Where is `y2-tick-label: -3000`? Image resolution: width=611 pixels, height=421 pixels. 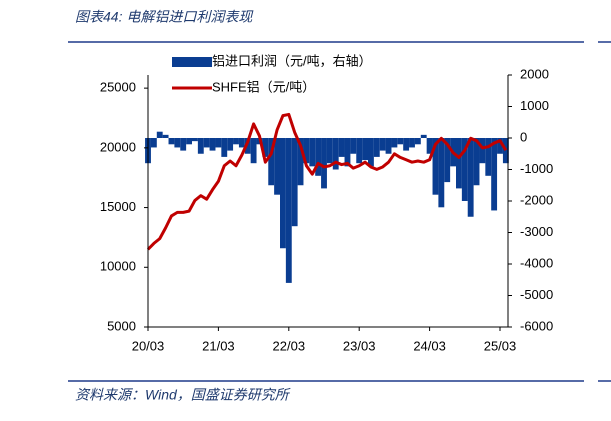 y2-tick-label: -3000 is located at coordinates (536, 231).